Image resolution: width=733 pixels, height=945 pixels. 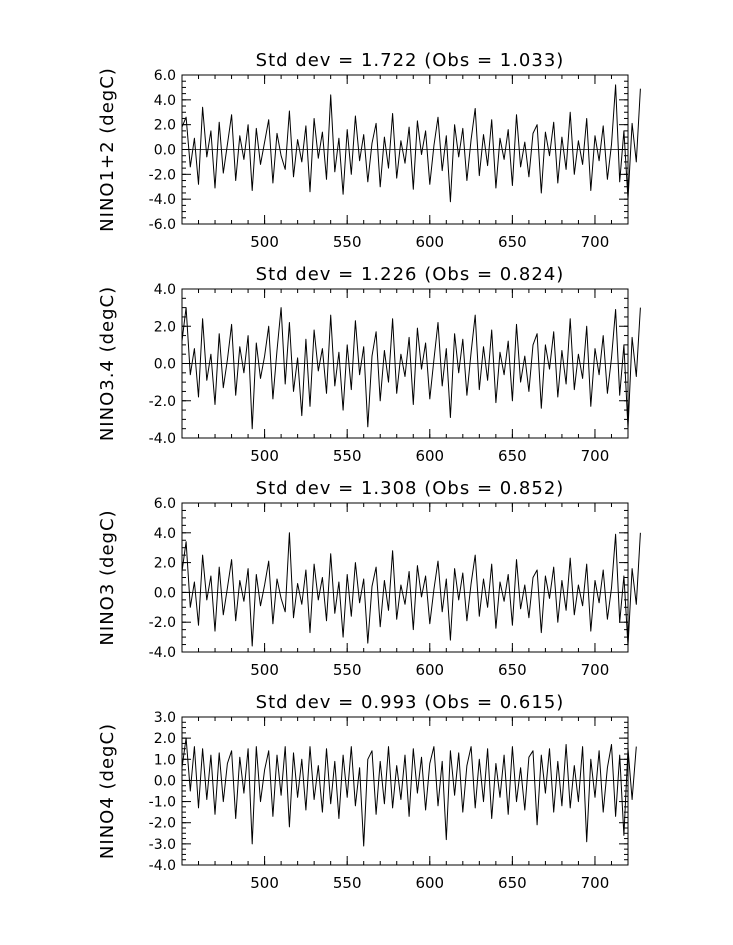 What do you see at coordinates (165, 718) in the screenshot?
I see `y-tick-label: 3.0` at bounding box center [165, 718].